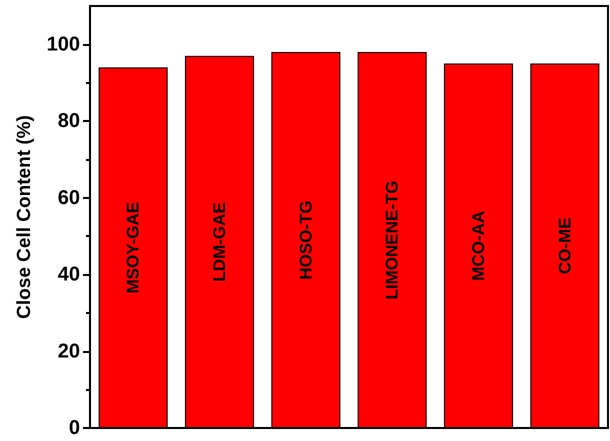 The height and width of the screenshot is (441, 610). What do you see at coordinates (63, 44) in the screenshot?
I see `y-tick-label: 100` at bounding box center [63, 44].